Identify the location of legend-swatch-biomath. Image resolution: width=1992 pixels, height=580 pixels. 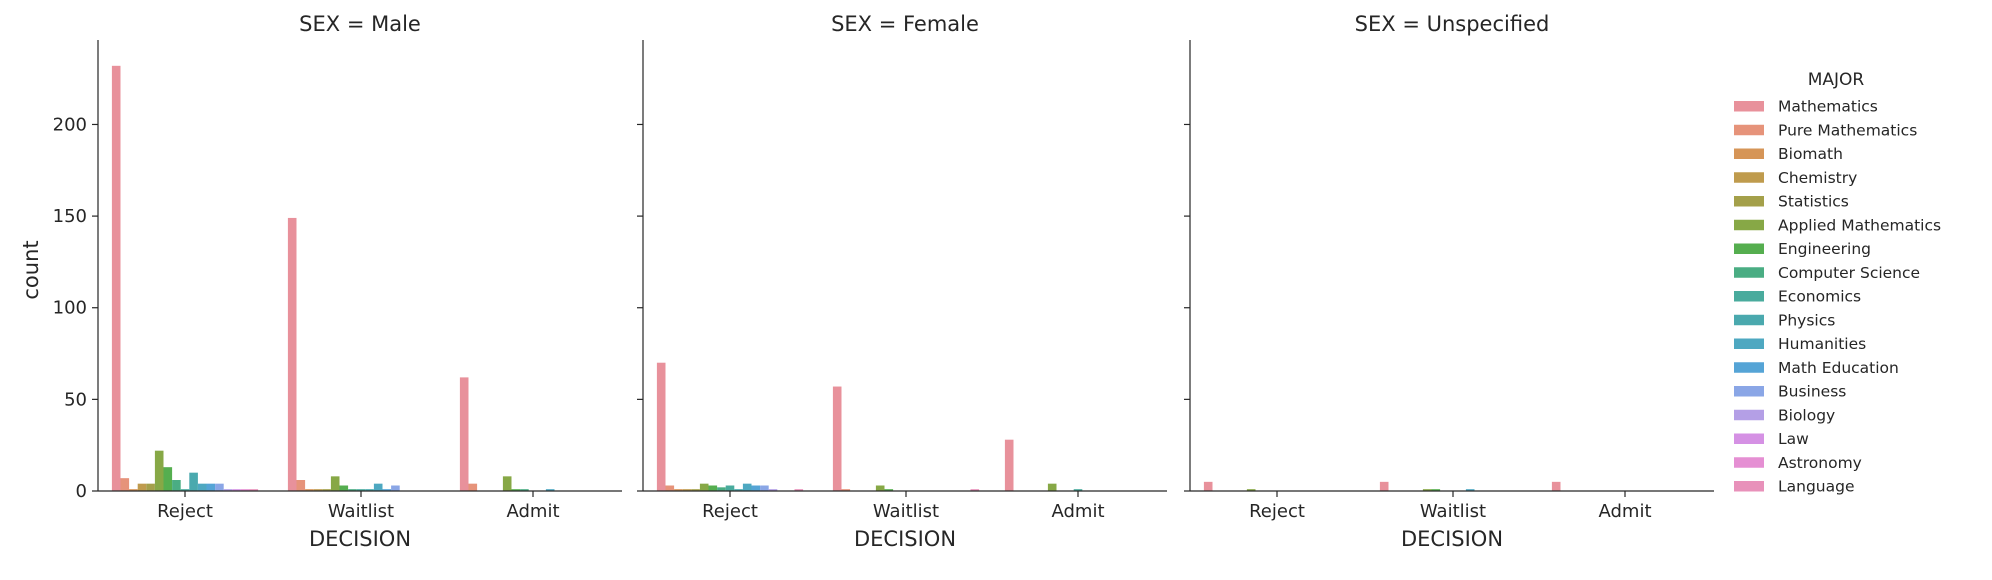
(1749, 153).